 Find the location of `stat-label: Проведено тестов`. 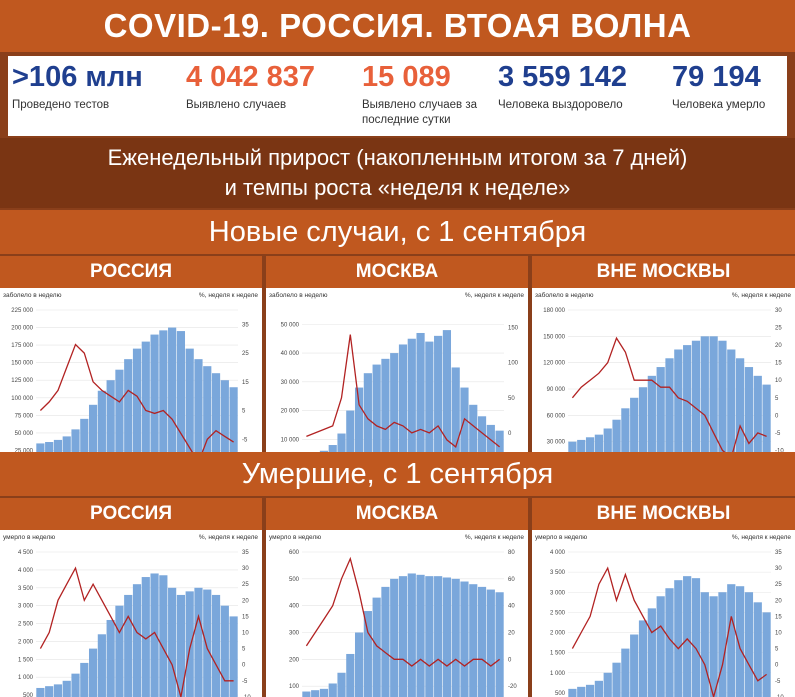

stat-label: Проведено тестов is located at coordinates (61, 105).